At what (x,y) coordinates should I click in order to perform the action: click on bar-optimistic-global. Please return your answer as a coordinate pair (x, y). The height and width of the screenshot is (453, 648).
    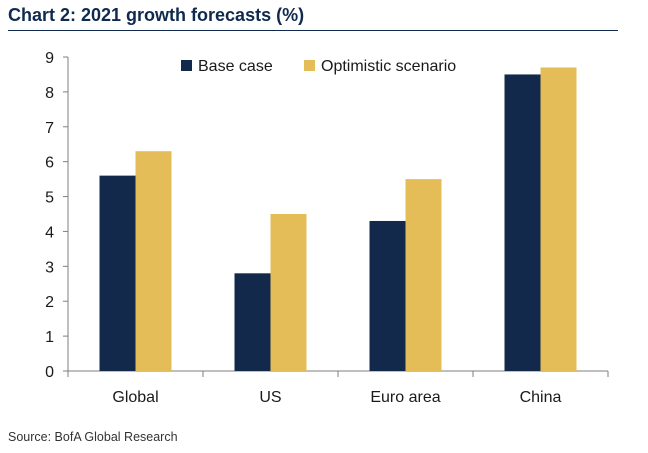
    Looking at the image, I should click on (153, 261).